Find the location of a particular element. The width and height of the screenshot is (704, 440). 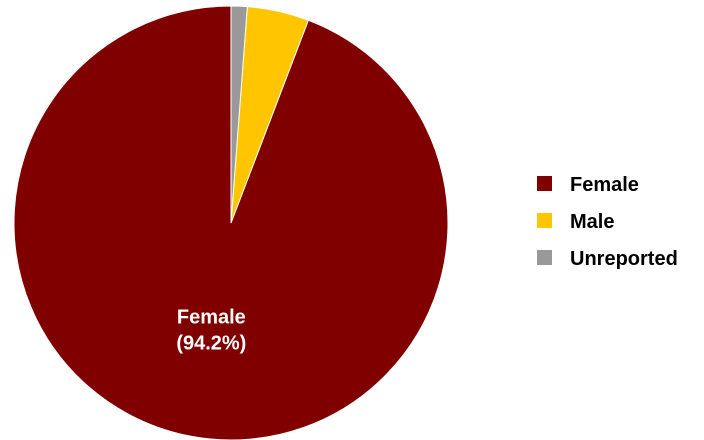

legend-swatch-male is located at coordinates (544, 220).